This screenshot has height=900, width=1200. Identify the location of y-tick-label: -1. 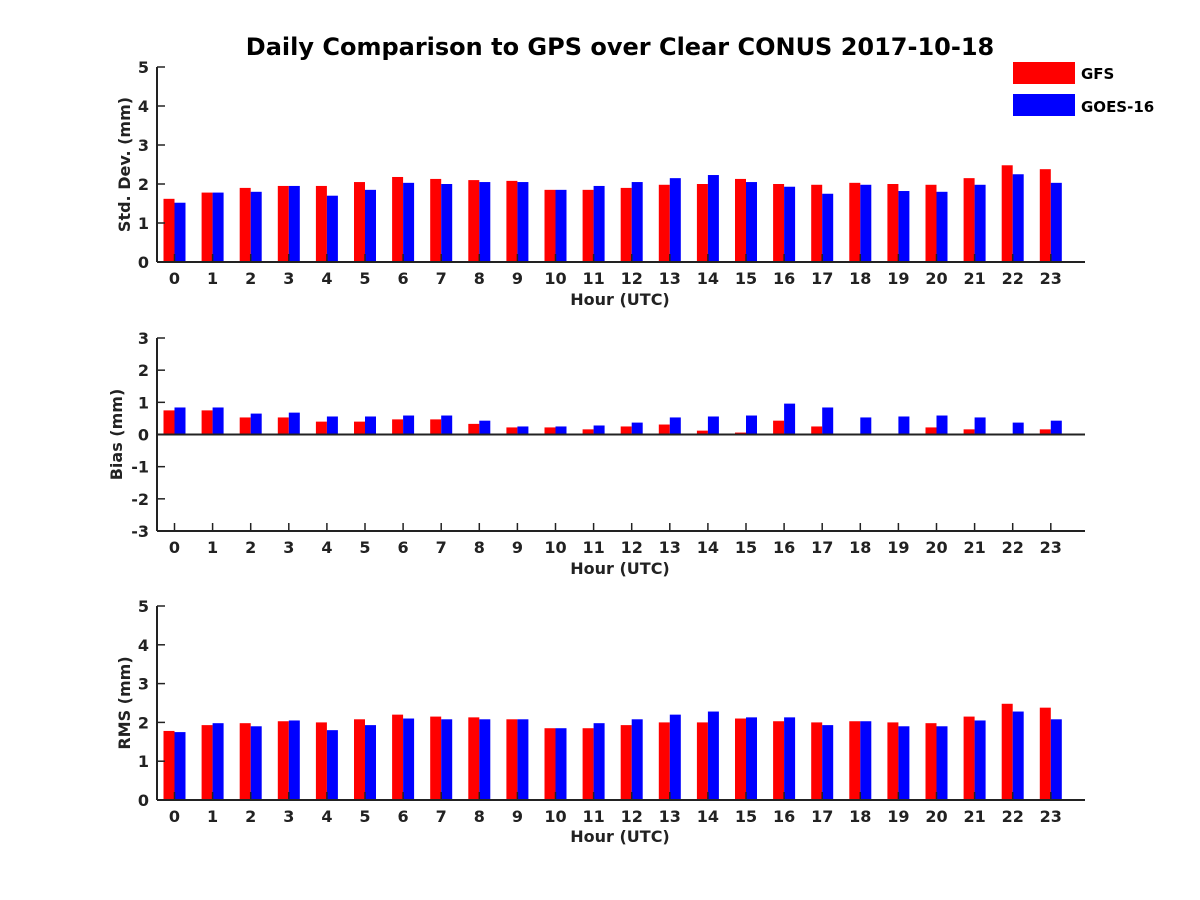
(140, 467).